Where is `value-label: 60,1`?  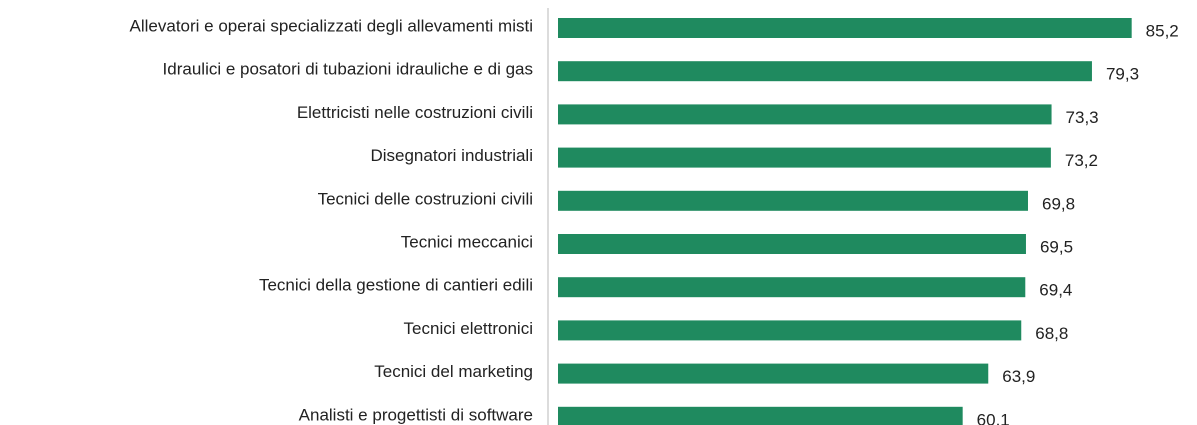 value-label: 60,1 is located at coordinates (993, 417).